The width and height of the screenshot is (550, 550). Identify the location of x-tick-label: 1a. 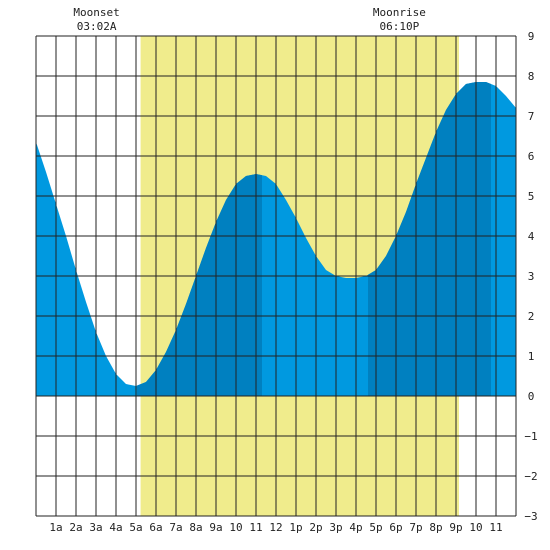
(55, 527).